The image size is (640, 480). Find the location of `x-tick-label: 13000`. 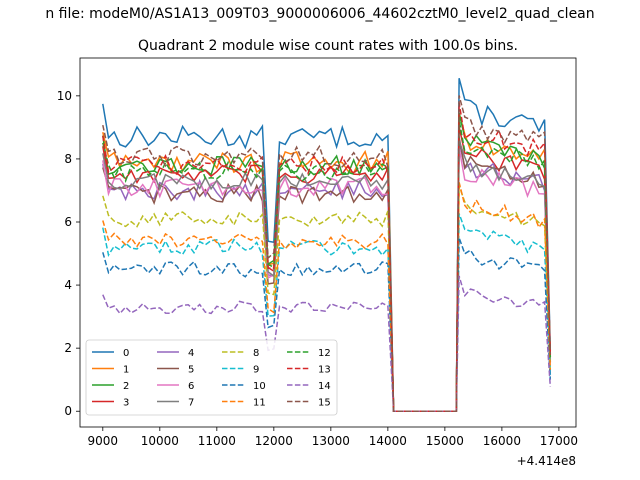

x-tick-label: 13000 is located at coordinates (331, 441).